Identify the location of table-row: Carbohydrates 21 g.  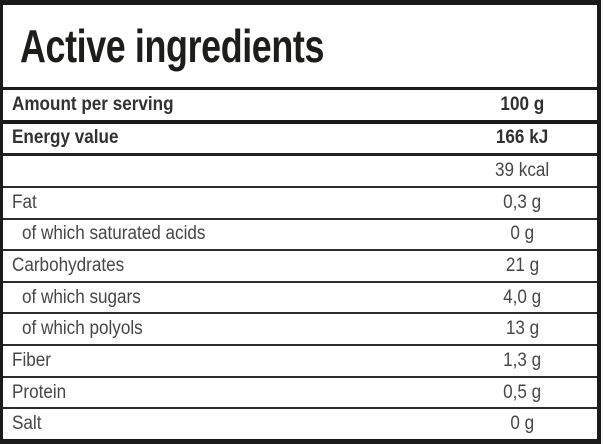
(300, 267).